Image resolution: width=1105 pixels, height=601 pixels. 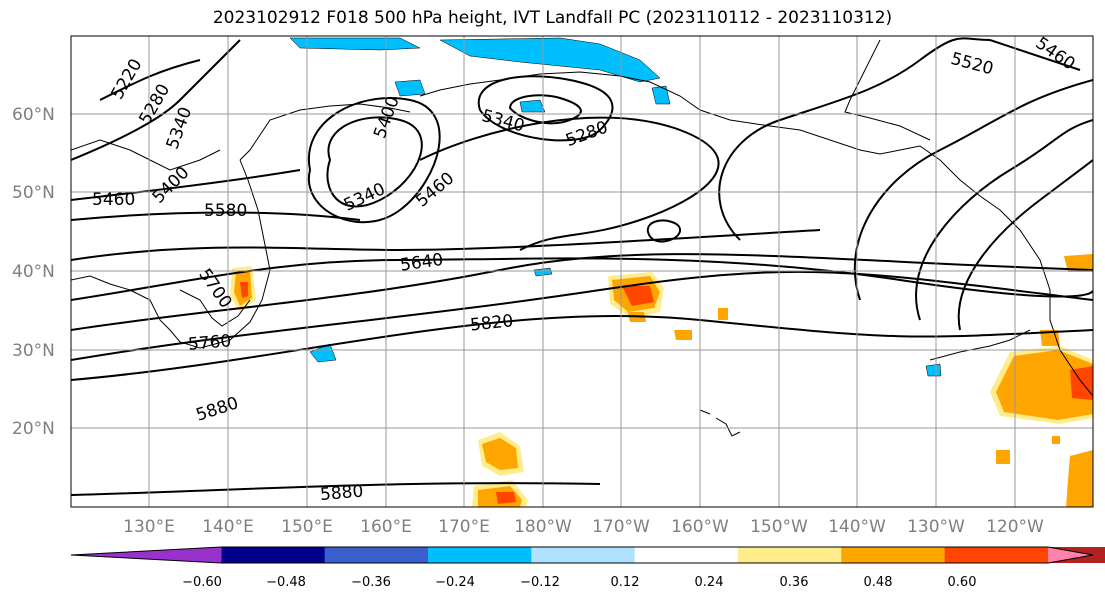 What do you see at coordinates (202, 582) in the screenshot?
I see `colorbar-tick: −0.60` at bounding box center [202, 582].